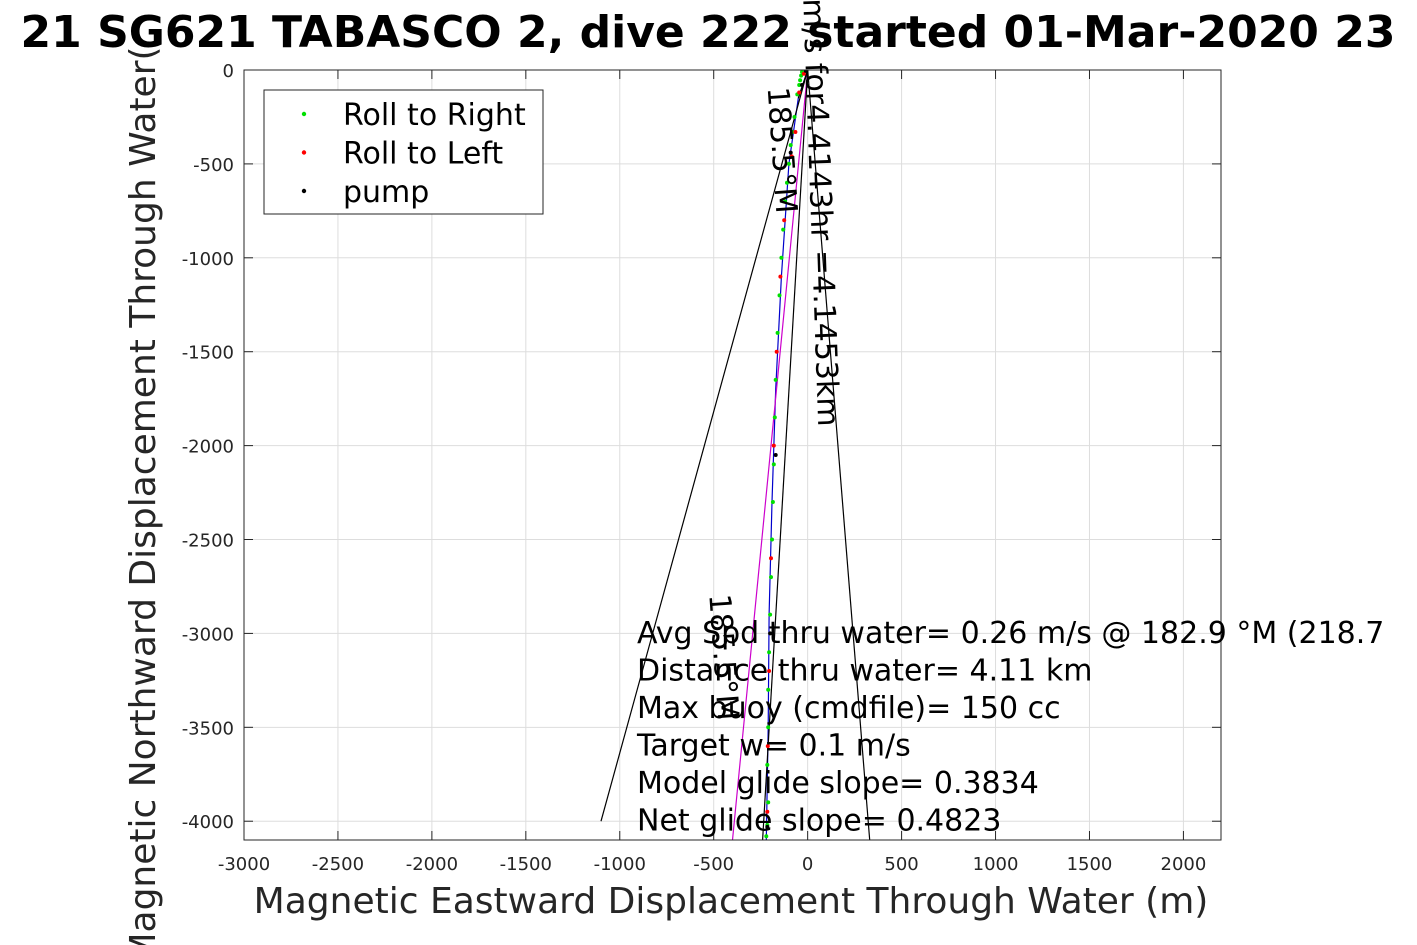 This screenshot has height=945, width=1417. Describe the element at coordinates (785, 442) in the screenshot. I see `roll-to-left-series` at that location.